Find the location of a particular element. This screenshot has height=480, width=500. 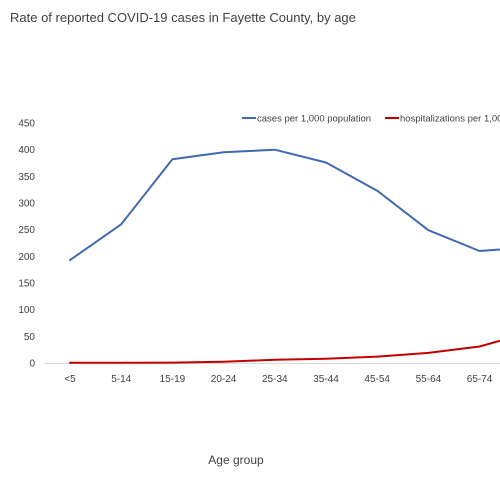

legend-label: hospitalizations per 1,000 population is located at coordinates (450, 119).